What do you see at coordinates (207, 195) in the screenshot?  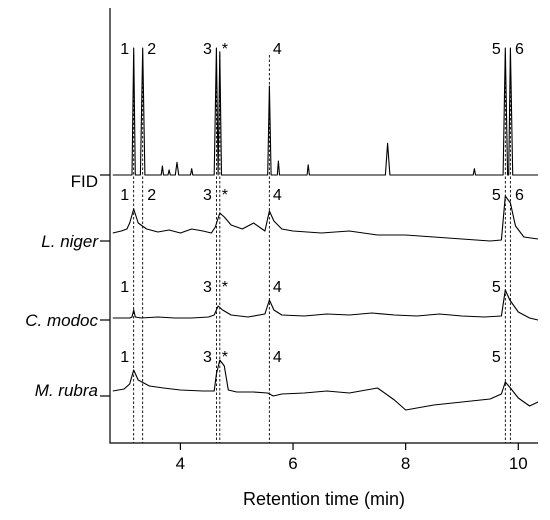 I see `peak-label-1-3: 3` at bounding box center [207, 195].